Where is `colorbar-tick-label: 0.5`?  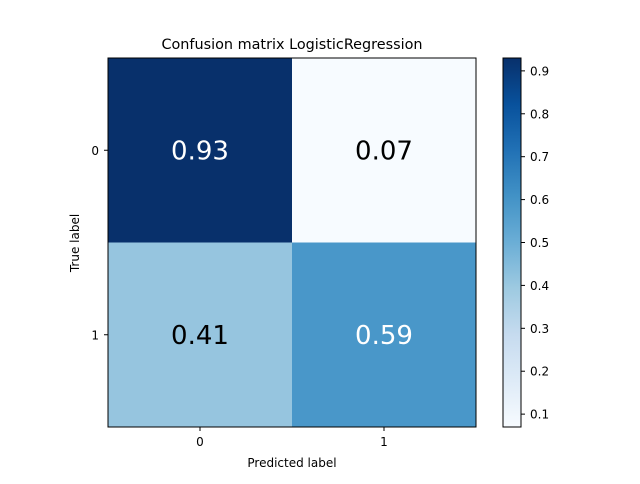 colorbar-tick-label: 0.5 is located at coordinates (539, 243).